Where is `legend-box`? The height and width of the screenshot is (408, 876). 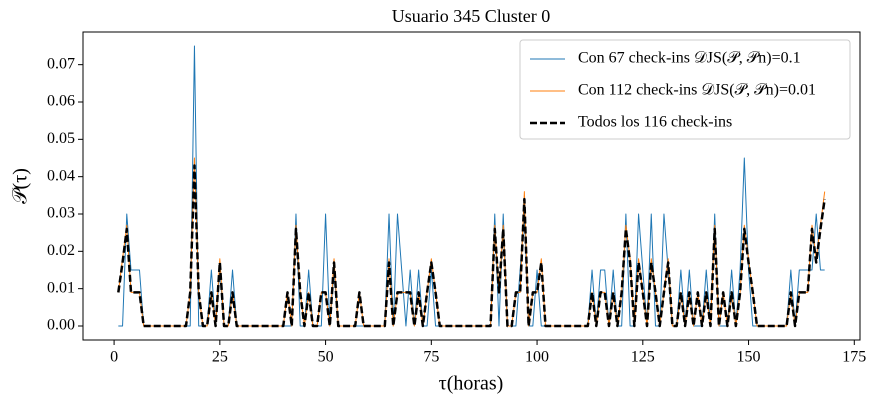 legend-box is located at coordinates (685, 89).